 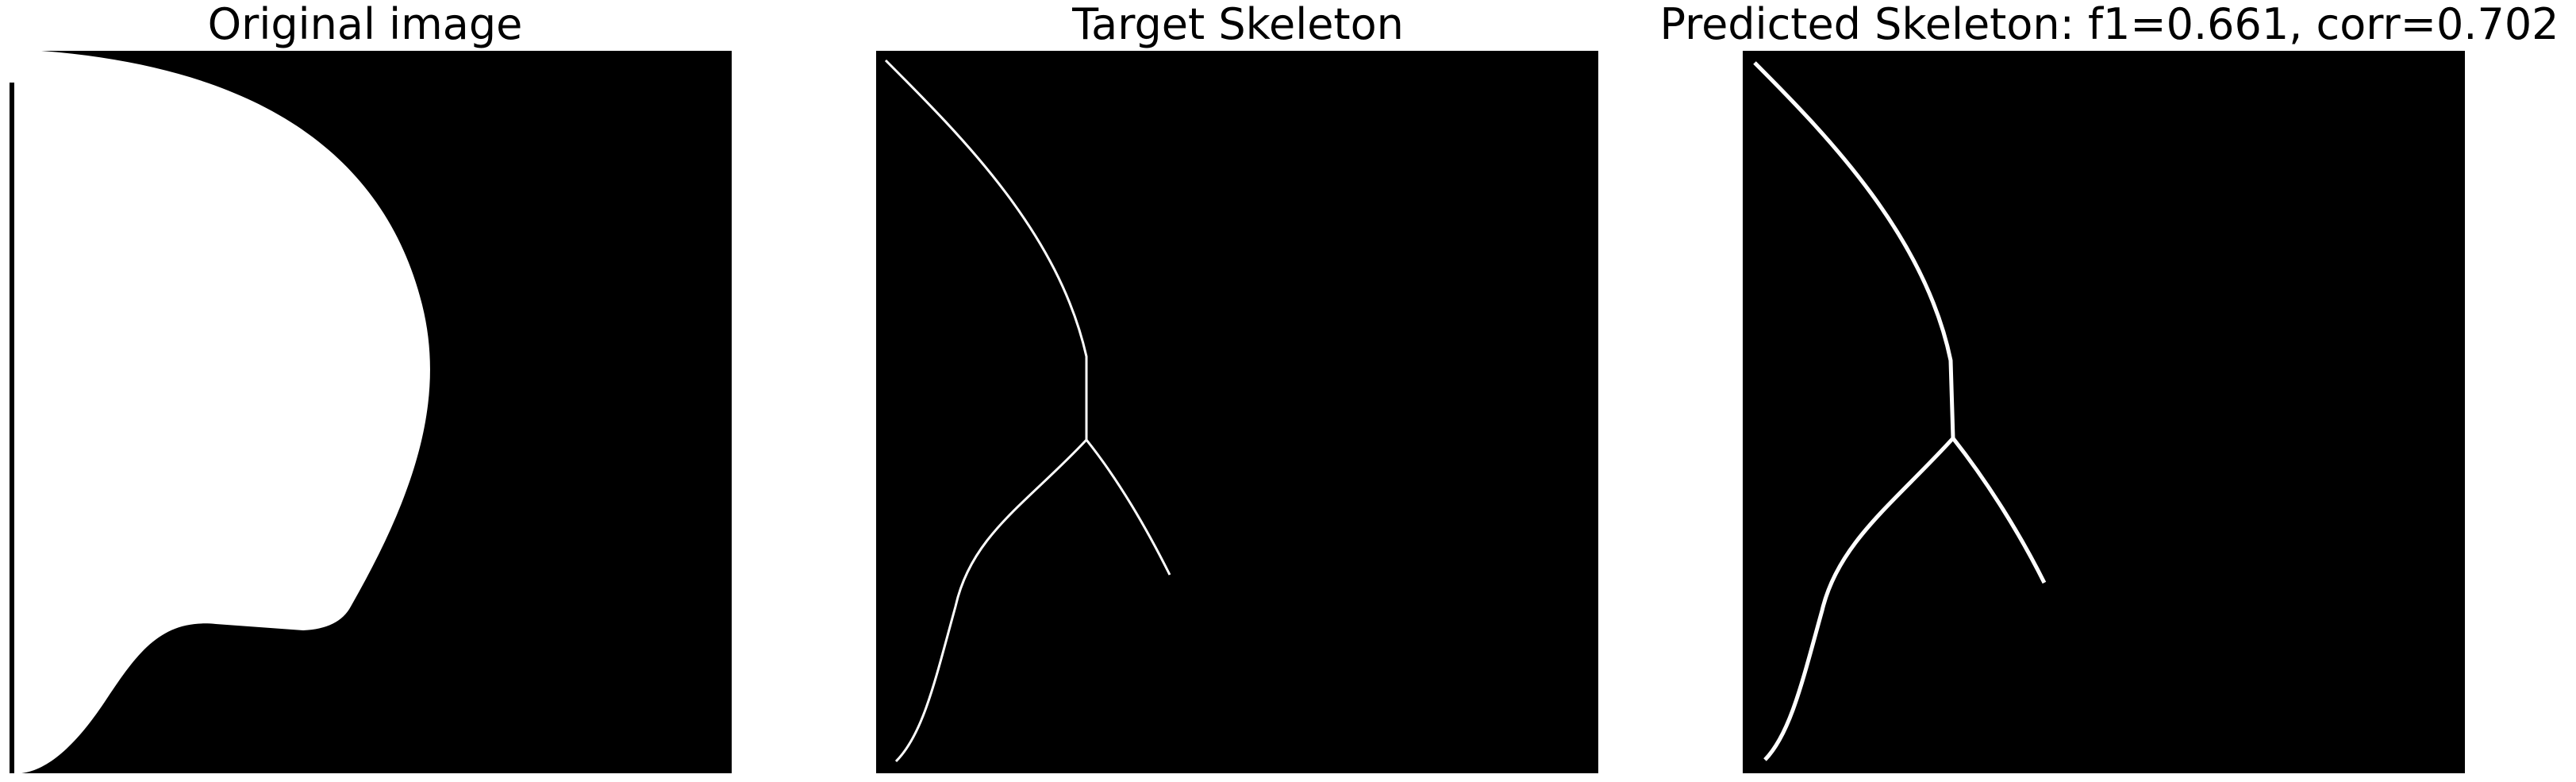 I want to click on panel-title-predicted: Predicted Skeleton: f1=0.661, corr=0.702, so click(x=2109, y=24).